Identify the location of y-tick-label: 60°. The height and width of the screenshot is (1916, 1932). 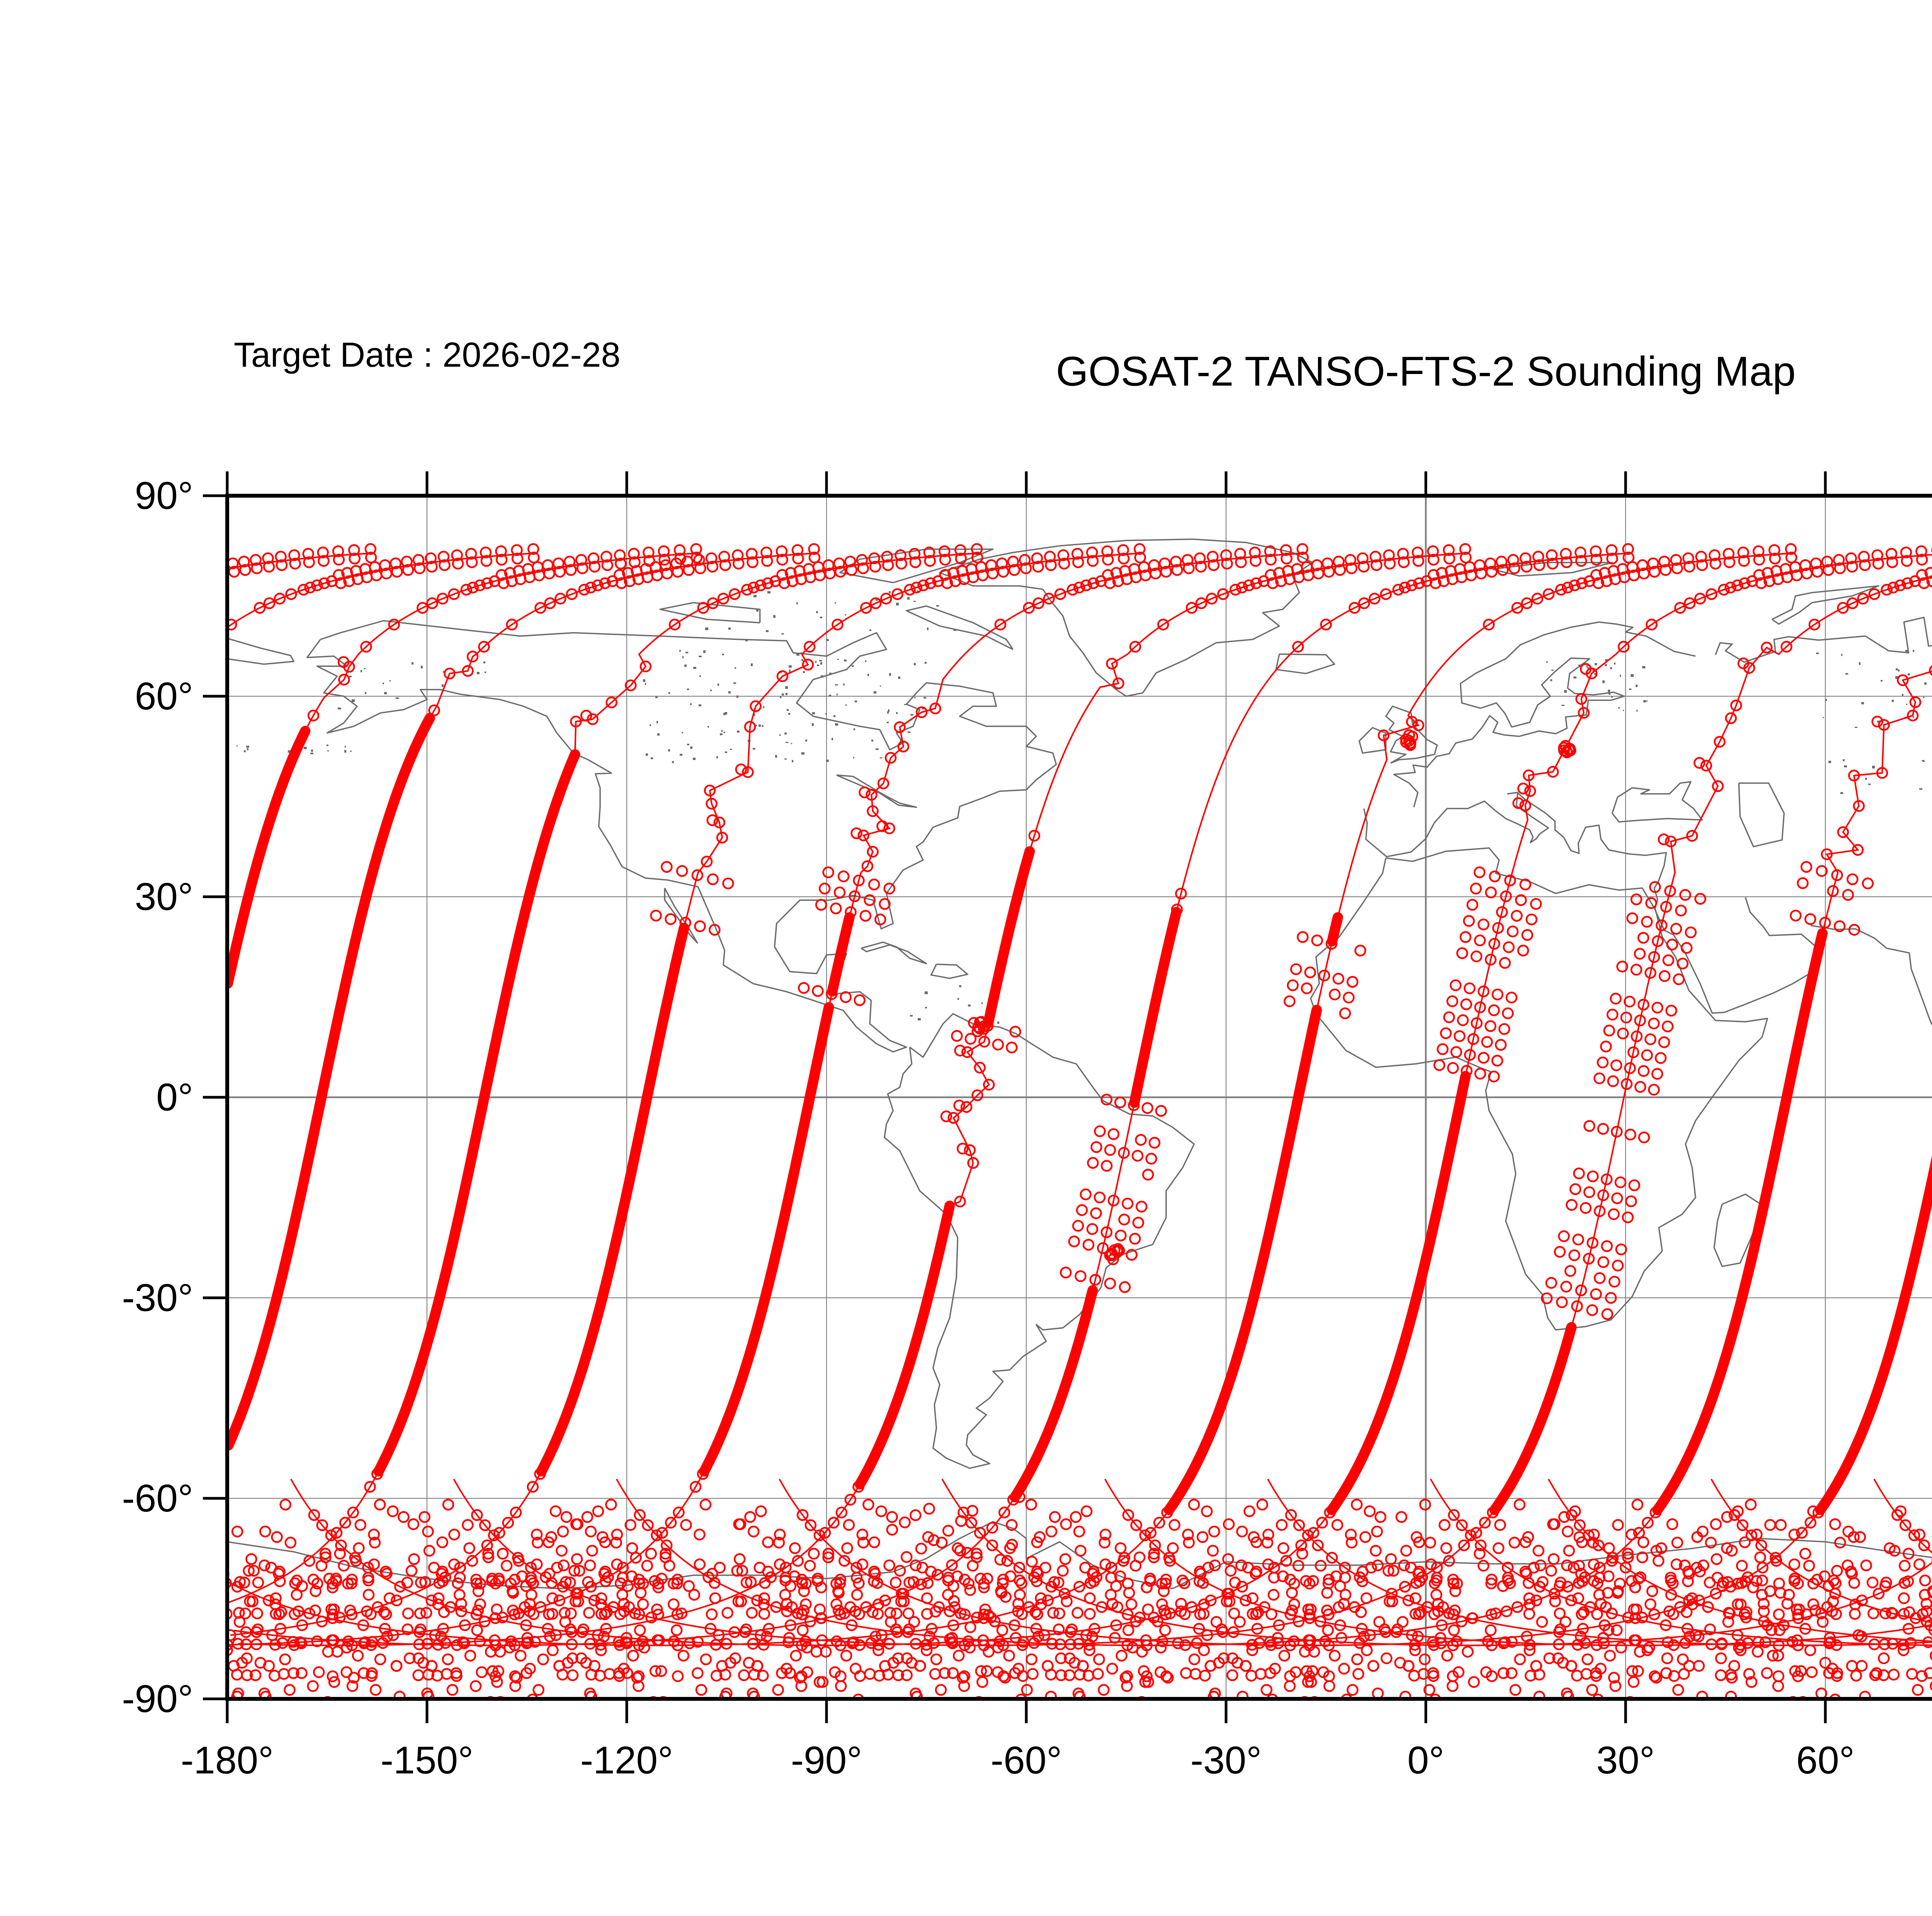
(164, 696).